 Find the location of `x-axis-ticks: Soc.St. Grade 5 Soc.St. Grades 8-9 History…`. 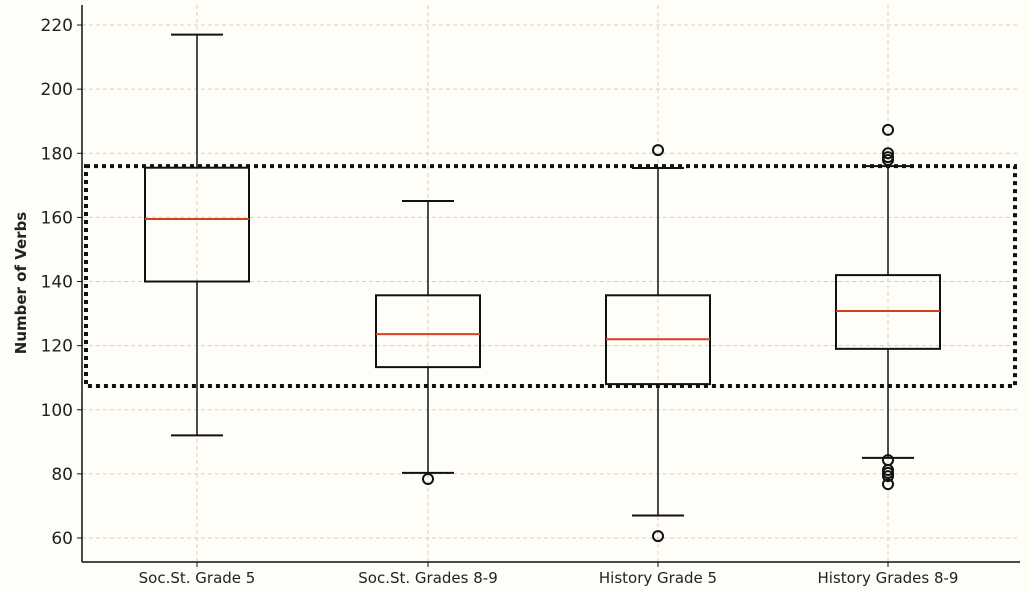

x-axis-ticks: Soc.St. Grade 5 Soc.St. Grades 8-9 History… is located at coordinates (549, 574).